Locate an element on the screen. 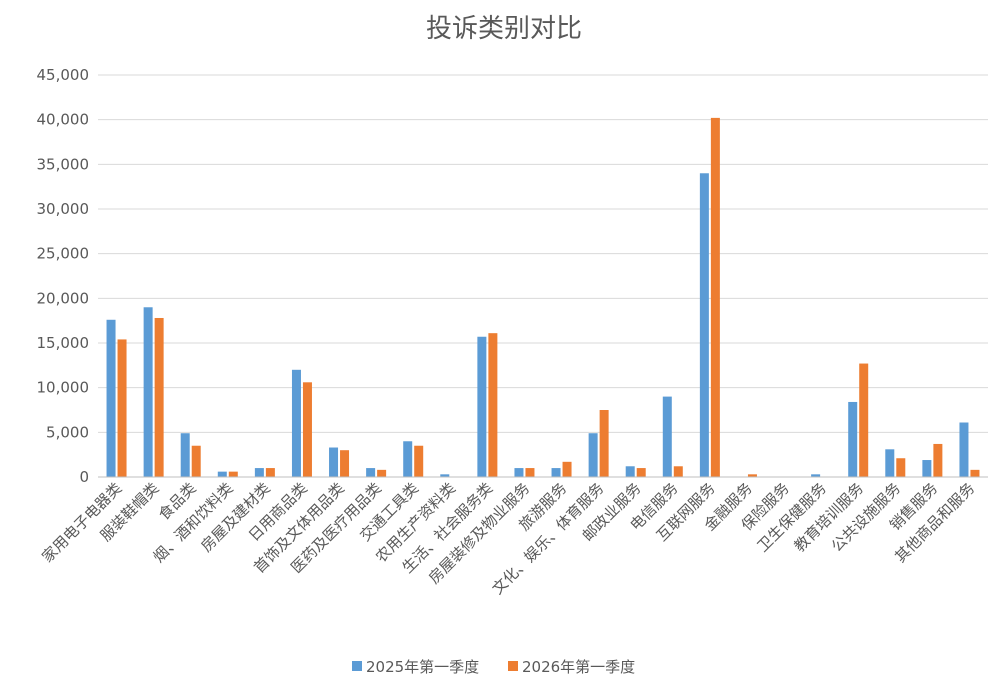  y-tick-label: 40,000 is located at coordinates (63, 120).